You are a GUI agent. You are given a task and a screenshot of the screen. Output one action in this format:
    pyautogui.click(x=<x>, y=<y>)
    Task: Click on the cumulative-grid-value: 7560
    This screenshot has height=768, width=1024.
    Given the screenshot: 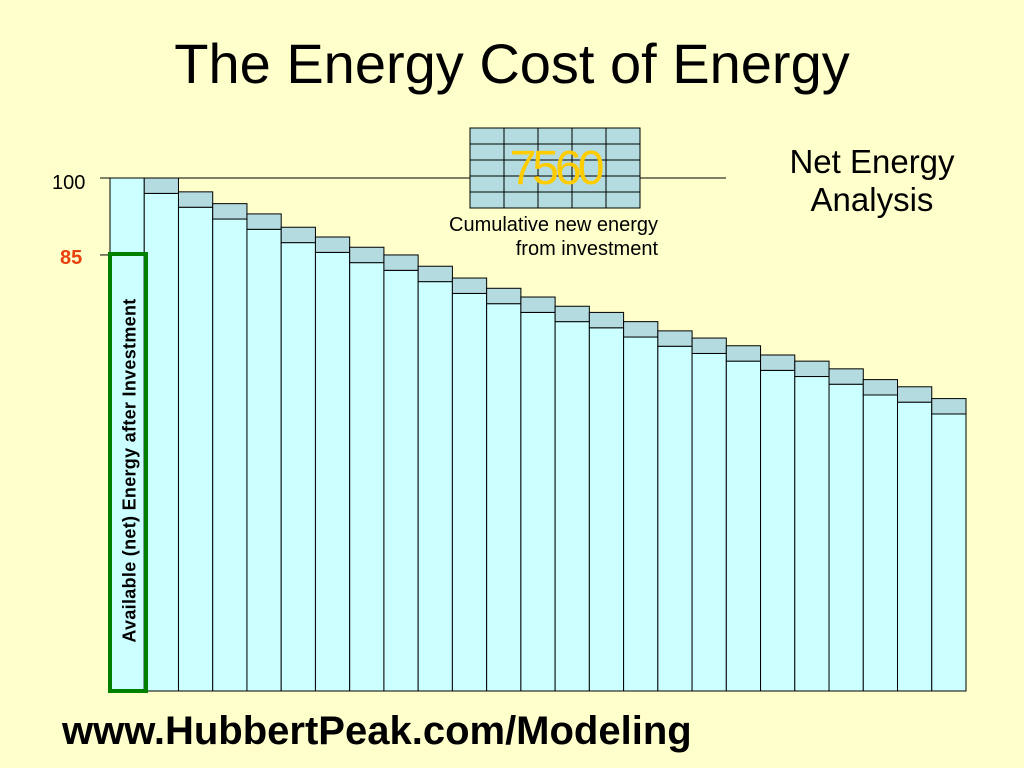 What is the action you would take?
    pyautogui.click(x=555, y=169)
    